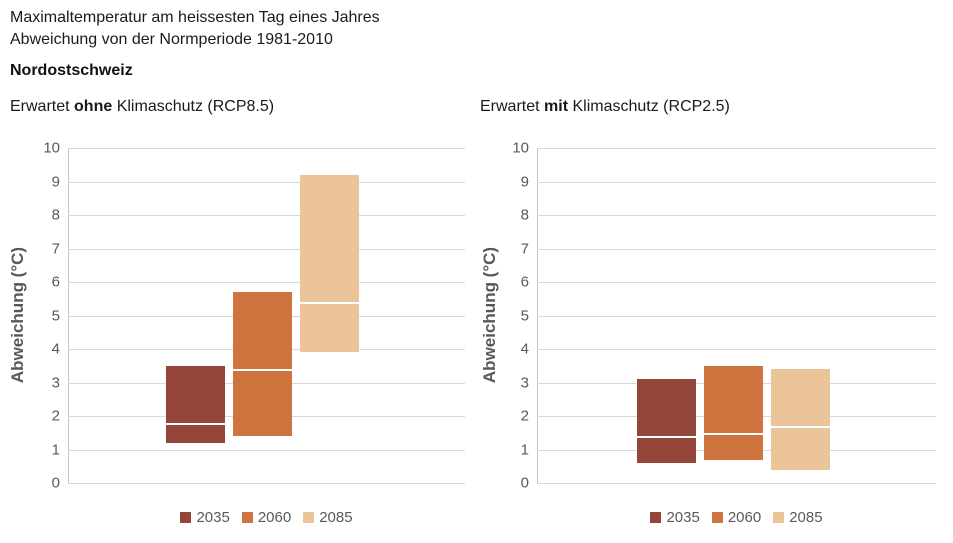  What do you see at coordinates (195, 106) in the screenshot?
I see `subtitle-suffix: Klimaschutz (RCP8.5)` at bounding box center [195, 106].